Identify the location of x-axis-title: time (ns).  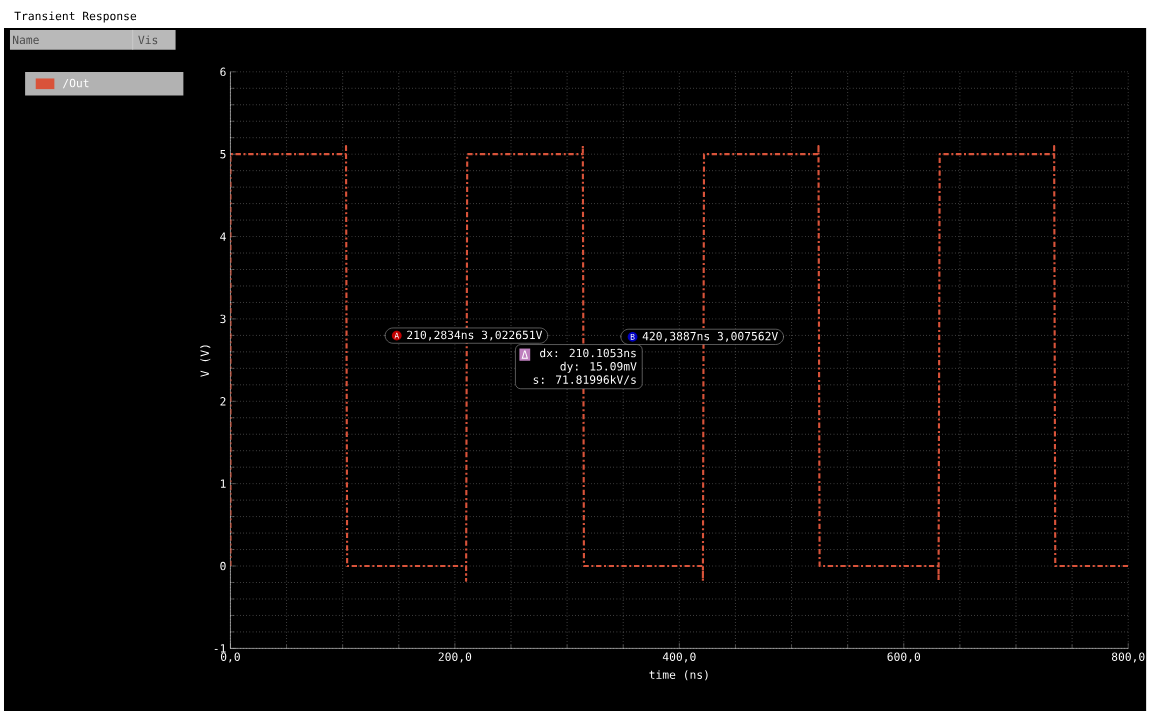
(678, 675).